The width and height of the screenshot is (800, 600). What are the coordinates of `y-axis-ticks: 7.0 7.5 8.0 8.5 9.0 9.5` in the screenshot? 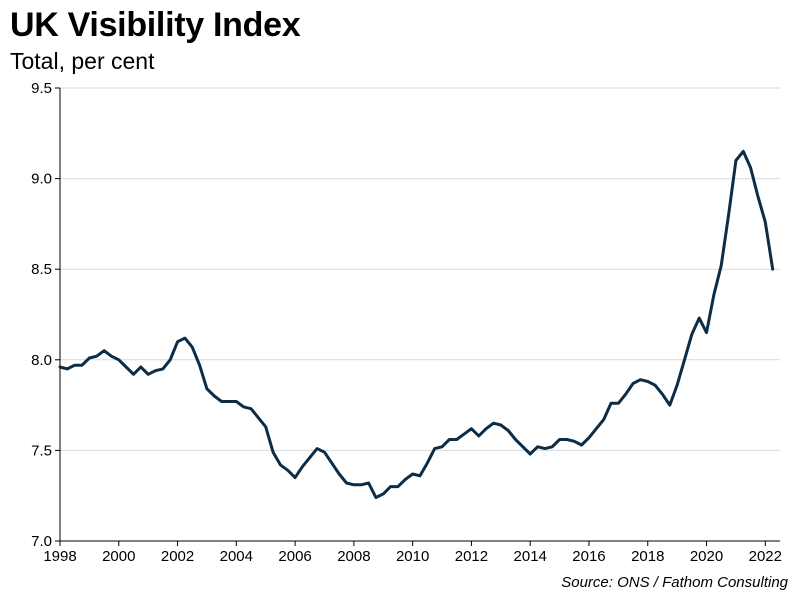 It's located at (45, 315).